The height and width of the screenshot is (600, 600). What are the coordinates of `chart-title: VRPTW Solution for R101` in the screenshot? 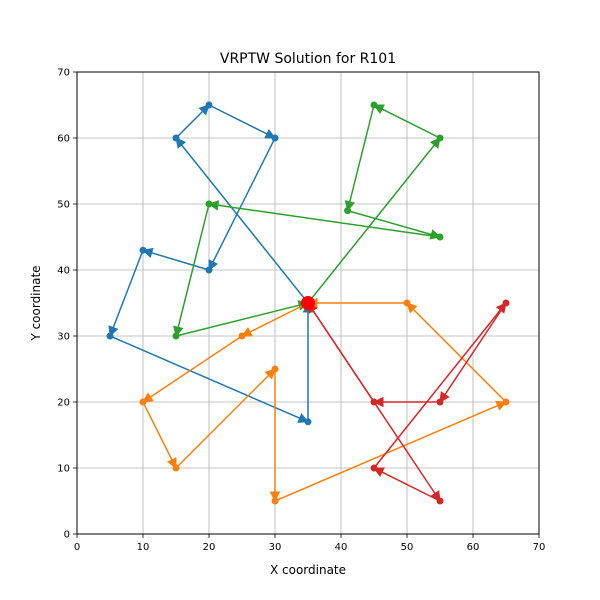 It's located at (308, 59).